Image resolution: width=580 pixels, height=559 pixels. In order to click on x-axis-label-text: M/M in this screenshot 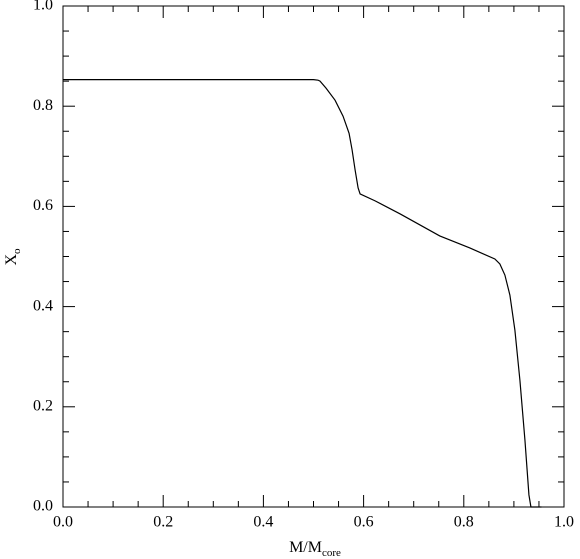, I will do `click(305, 547)`.